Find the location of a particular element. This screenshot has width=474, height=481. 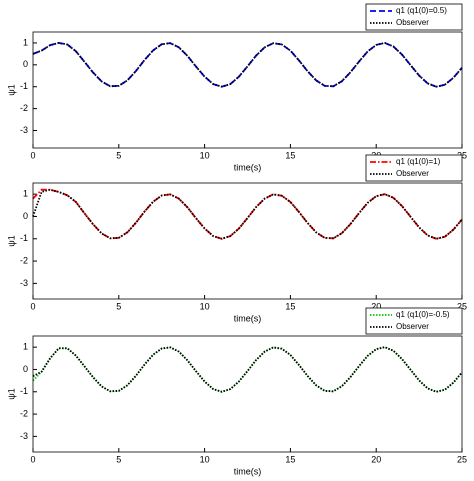

legend-label: q1 (q1(0)=0.5) is located at coordinates (421, 10).